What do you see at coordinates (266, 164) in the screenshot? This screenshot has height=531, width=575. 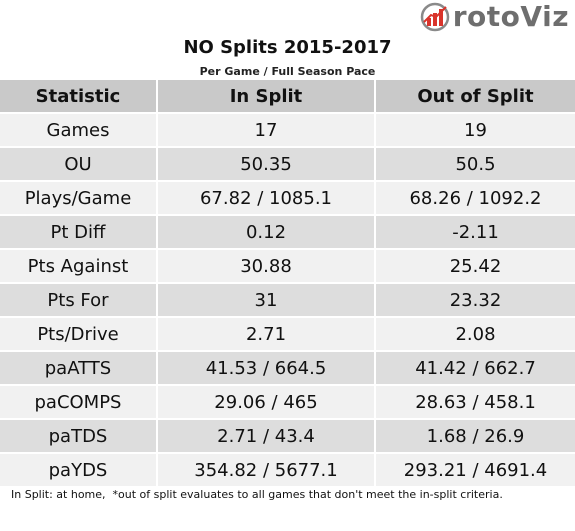 I see `in-split-cell: 50.35` at bounding box center [266, 164].